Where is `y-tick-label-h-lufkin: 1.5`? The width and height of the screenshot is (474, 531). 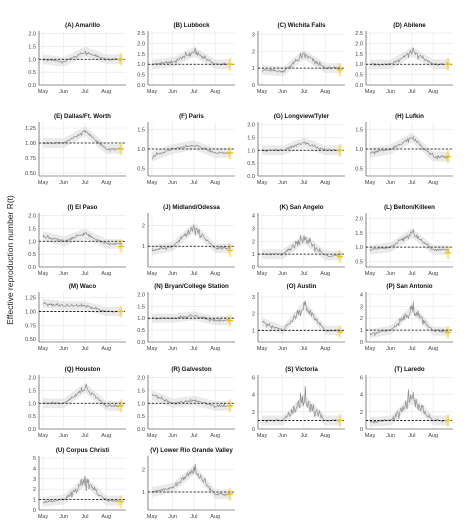
y-tick-label-h-lufkin: 1.5 is located at coordinates (359, 131).